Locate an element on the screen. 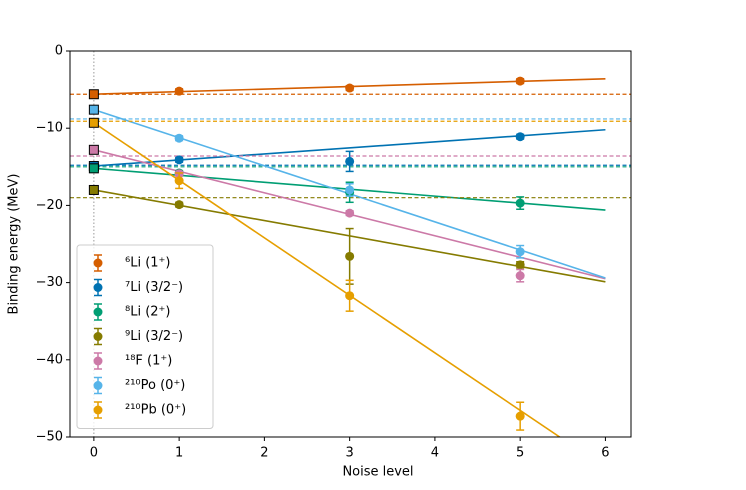 The width and height of the screenshot is (746, 490). x-tick-label: 1 is located at coordinates (179, 453).